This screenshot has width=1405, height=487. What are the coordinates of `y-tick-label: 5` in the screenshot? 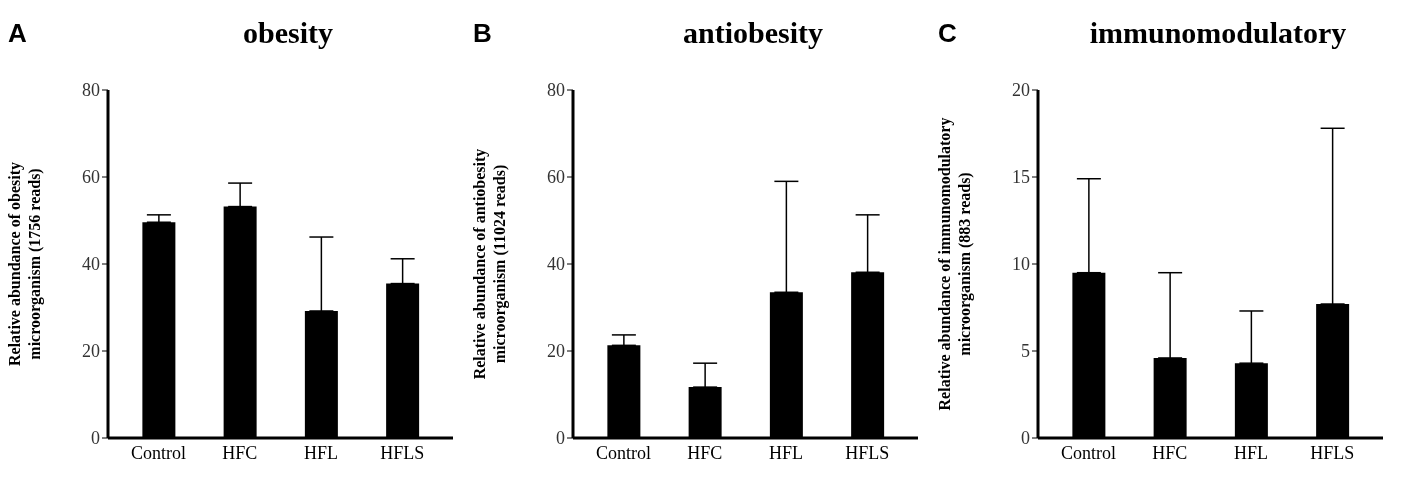 It's located at (1025, 351).